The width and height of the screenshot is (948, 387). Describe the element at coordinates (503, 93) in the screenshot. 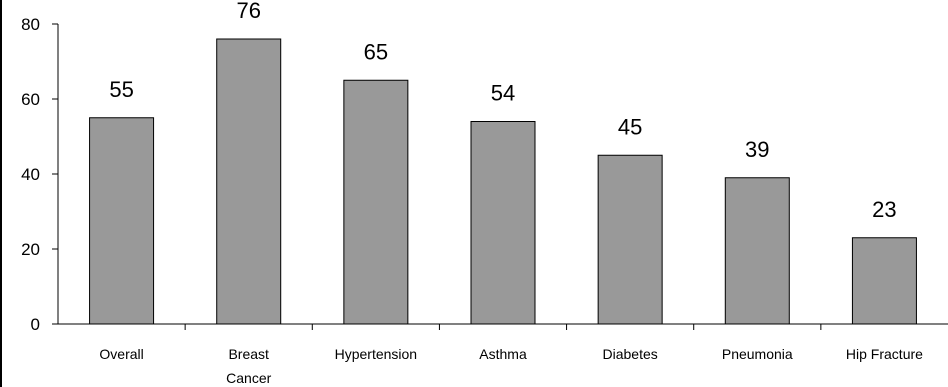

I see `data-label: 54` at that location.